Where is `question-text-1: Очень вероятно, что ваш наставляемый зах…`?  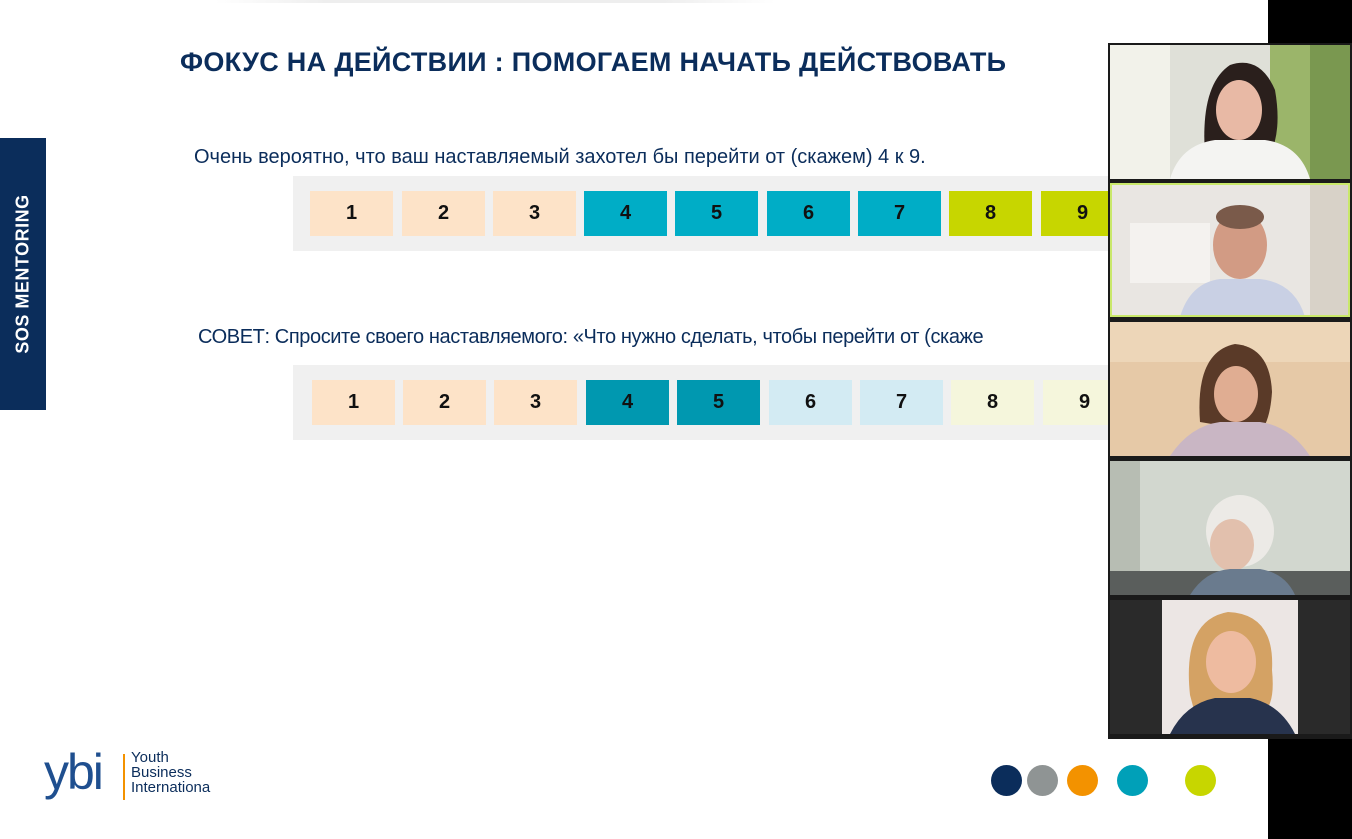
question-text-1: Очень вероятно, что ваш наставляемый зах… is located at coordinates (560, 157).